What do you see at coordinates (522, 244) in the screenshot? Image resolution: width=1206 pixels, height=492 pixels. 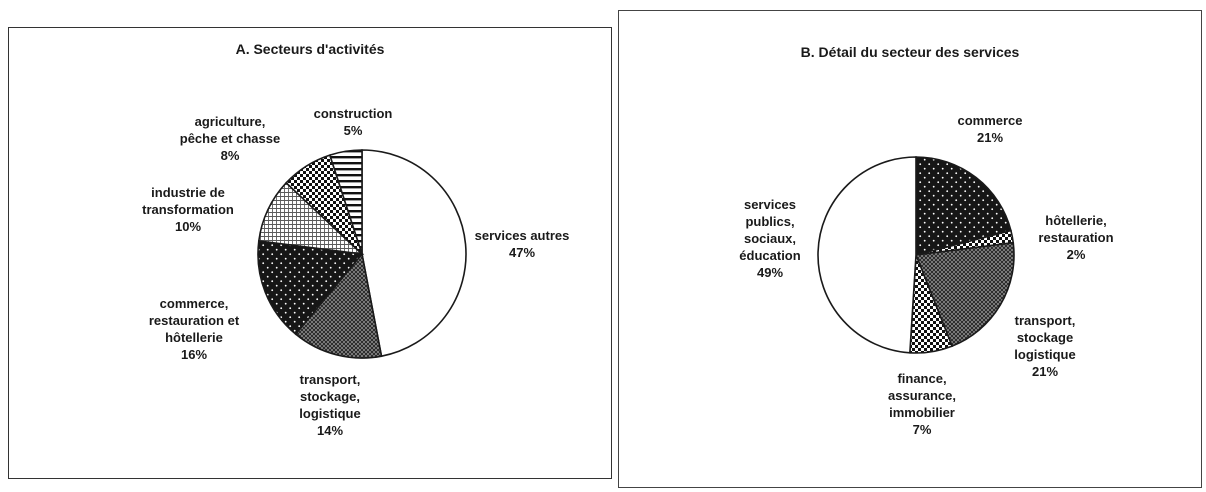 I see `pie-a-label-services-autres: services autres 47%` at bounding box center [522, 244].